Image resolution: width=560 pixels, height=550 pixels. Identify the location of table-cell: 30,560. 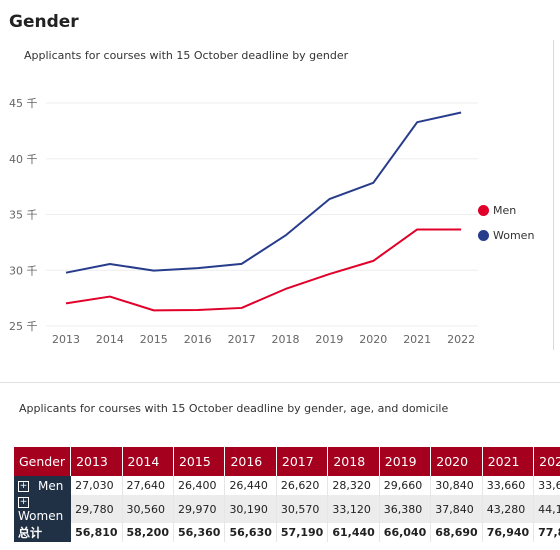
(148, 509).